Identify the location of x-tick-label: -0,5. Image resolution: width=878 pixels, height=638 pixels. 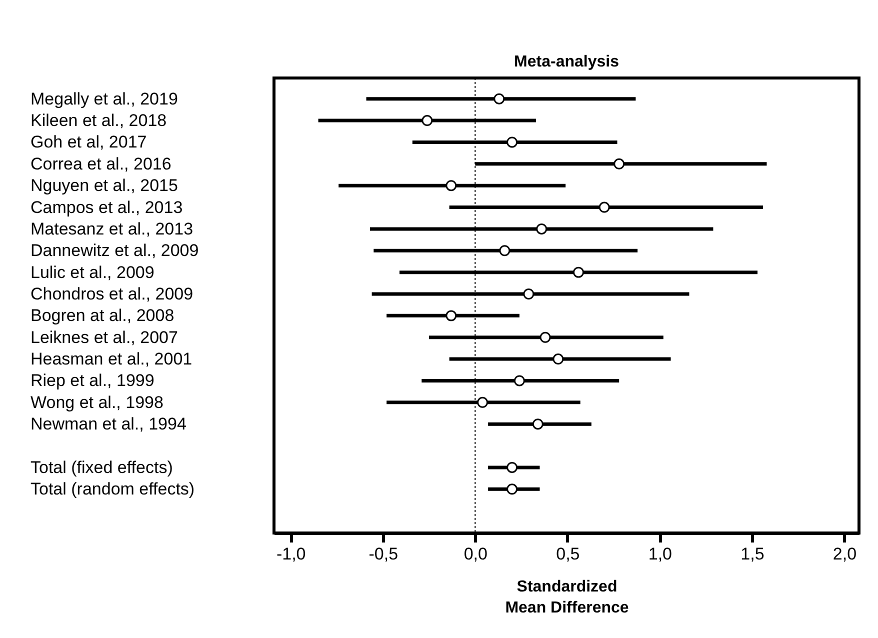
(383, 554).